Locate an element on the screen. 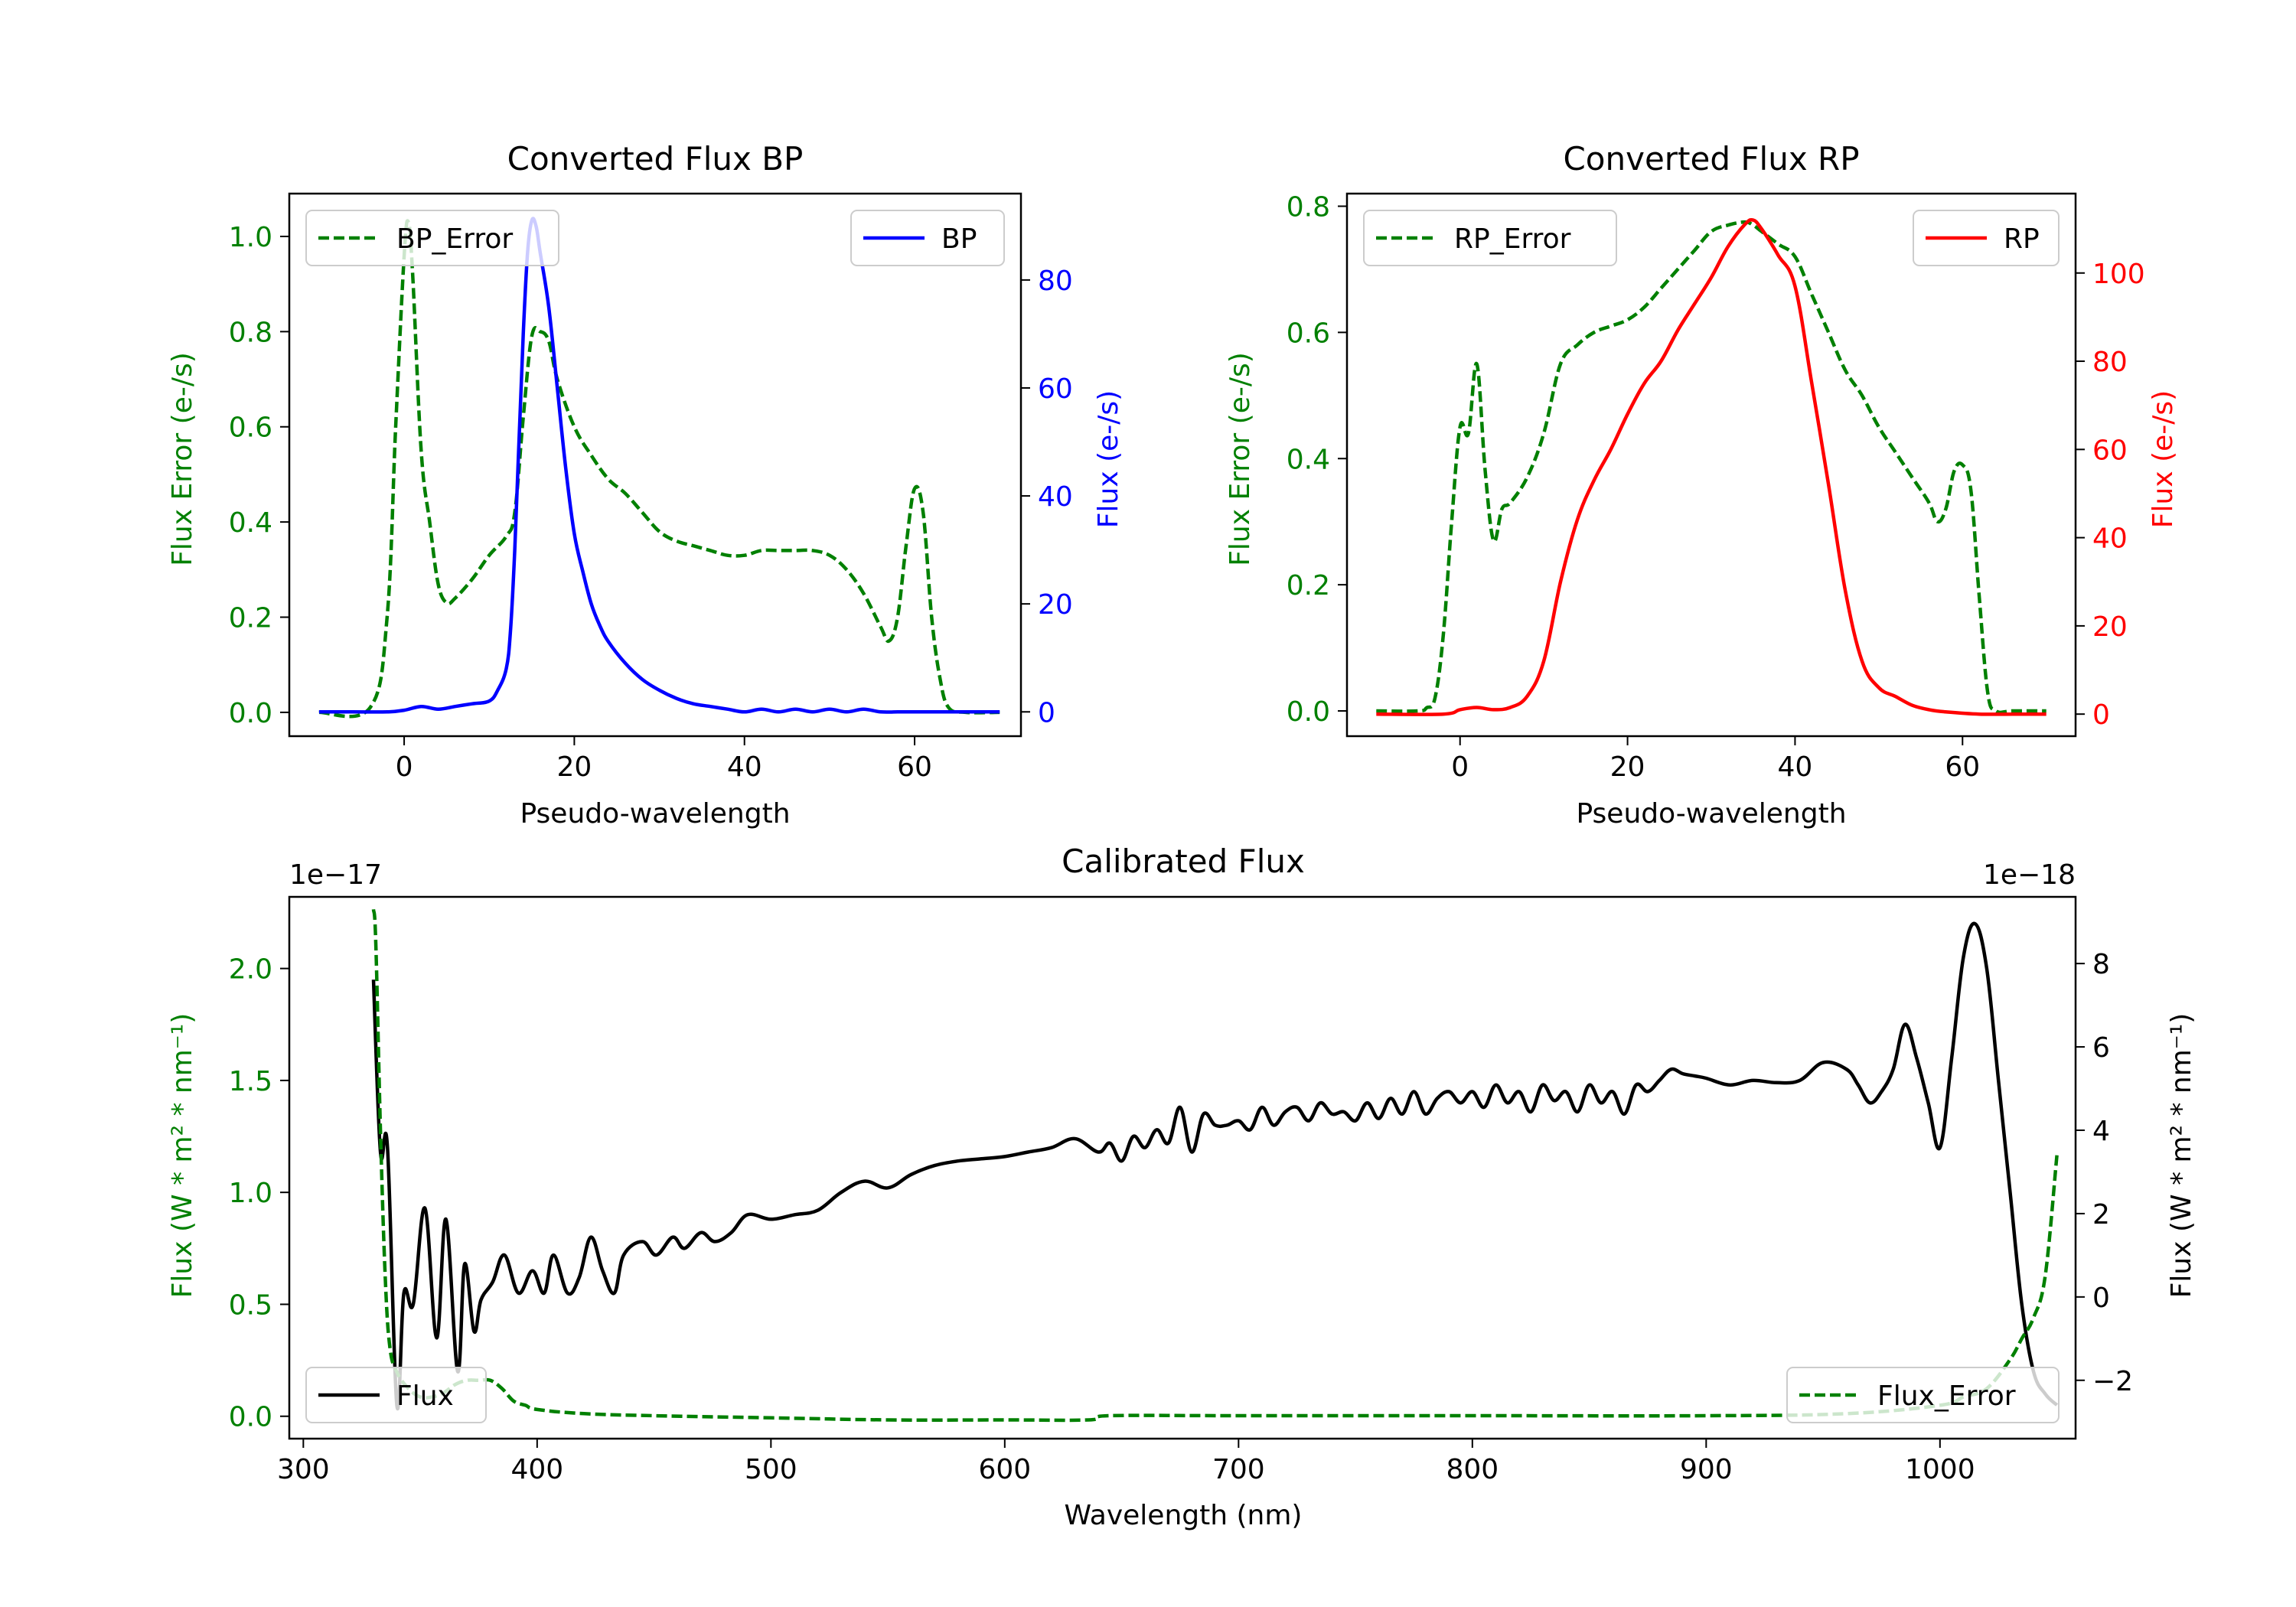 The image size is (2296, 1607). calibrated-xtick-label: 900 is located at coordinates (1706, 1470).